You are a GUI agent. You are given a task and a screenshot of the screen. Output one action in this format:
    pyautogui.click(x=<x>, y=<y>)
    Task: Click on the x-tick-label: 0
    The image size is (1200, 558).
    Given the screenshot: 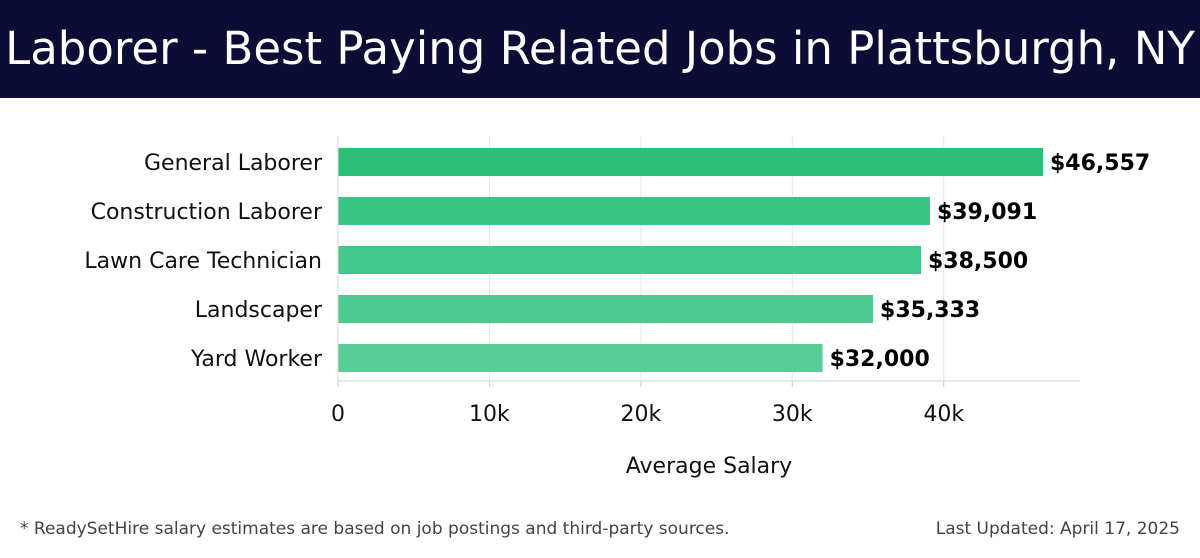 What is the action you would take?
    pyautogui.click(x=338, y=414)
    